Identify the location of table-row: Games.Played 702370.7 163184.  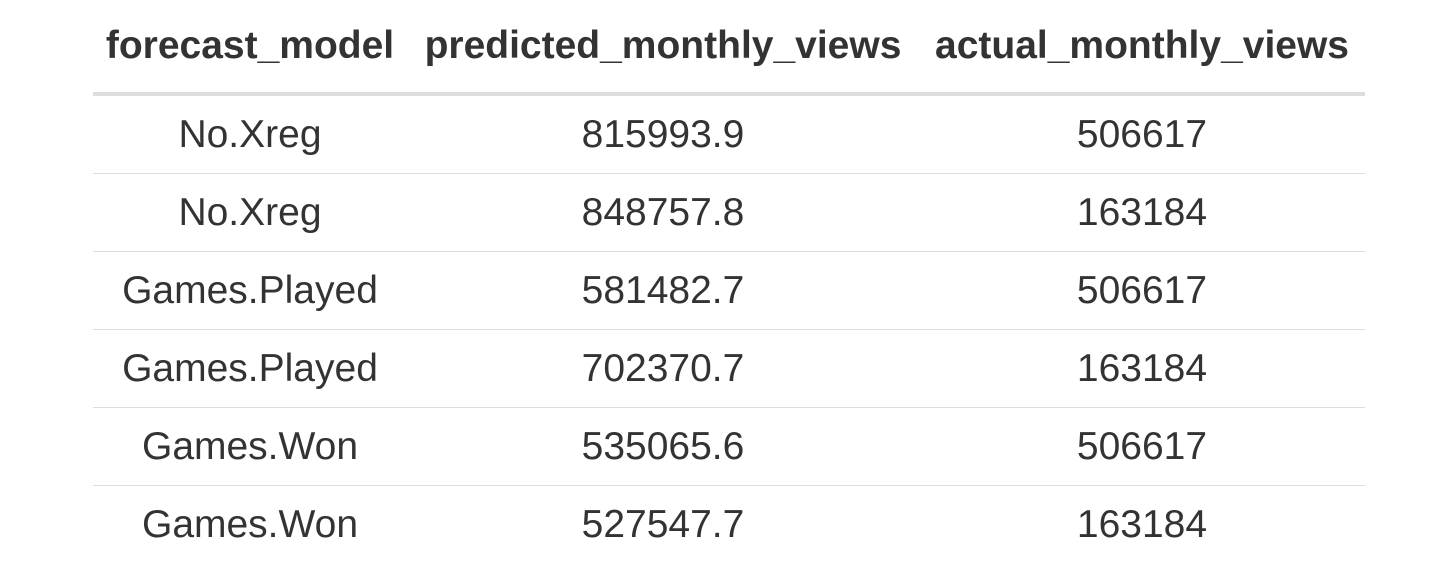
(729, 369).